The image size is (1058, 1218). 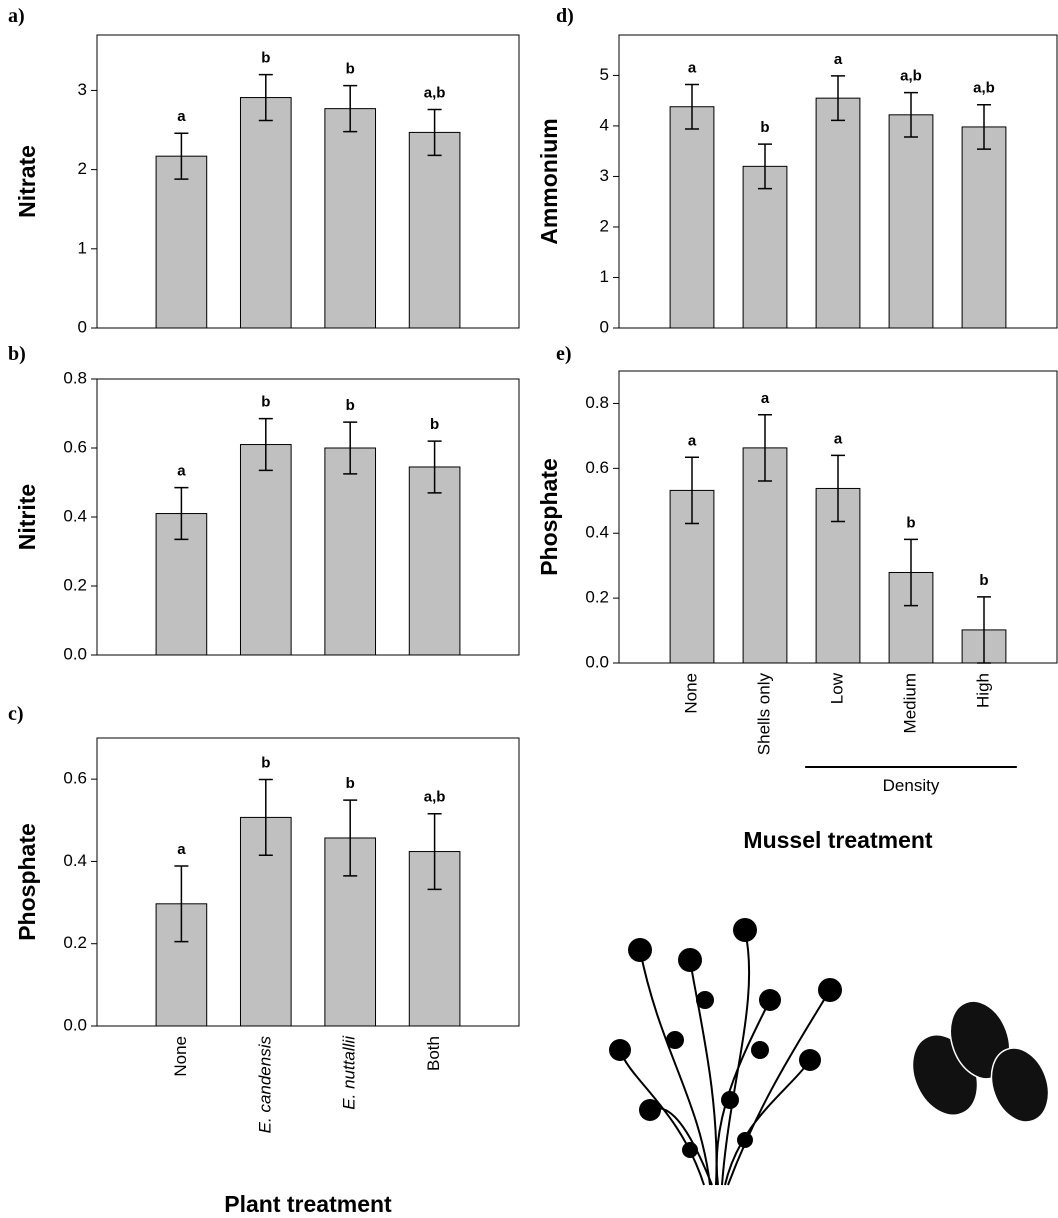 I want to click on panel-label: e), so click(x=564, y=354).